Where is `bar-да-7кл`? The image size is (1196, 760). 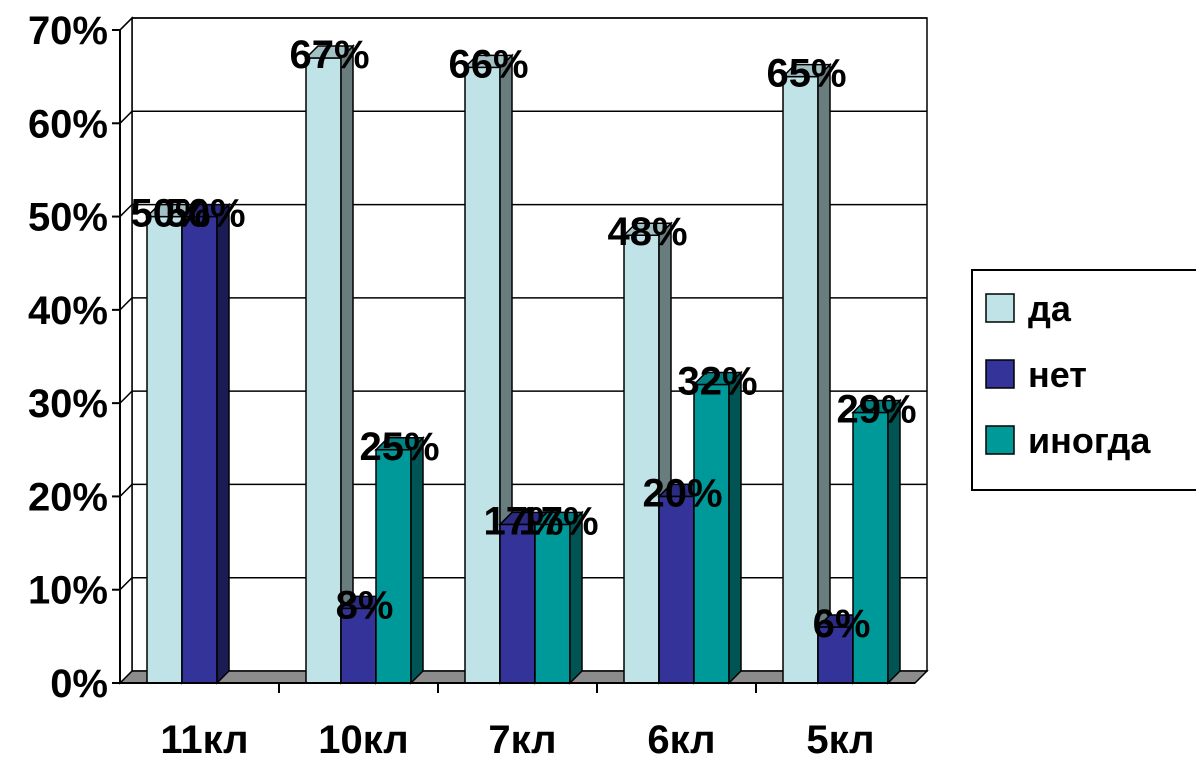
bar-да-7кл is located at coordinates (488, 369).